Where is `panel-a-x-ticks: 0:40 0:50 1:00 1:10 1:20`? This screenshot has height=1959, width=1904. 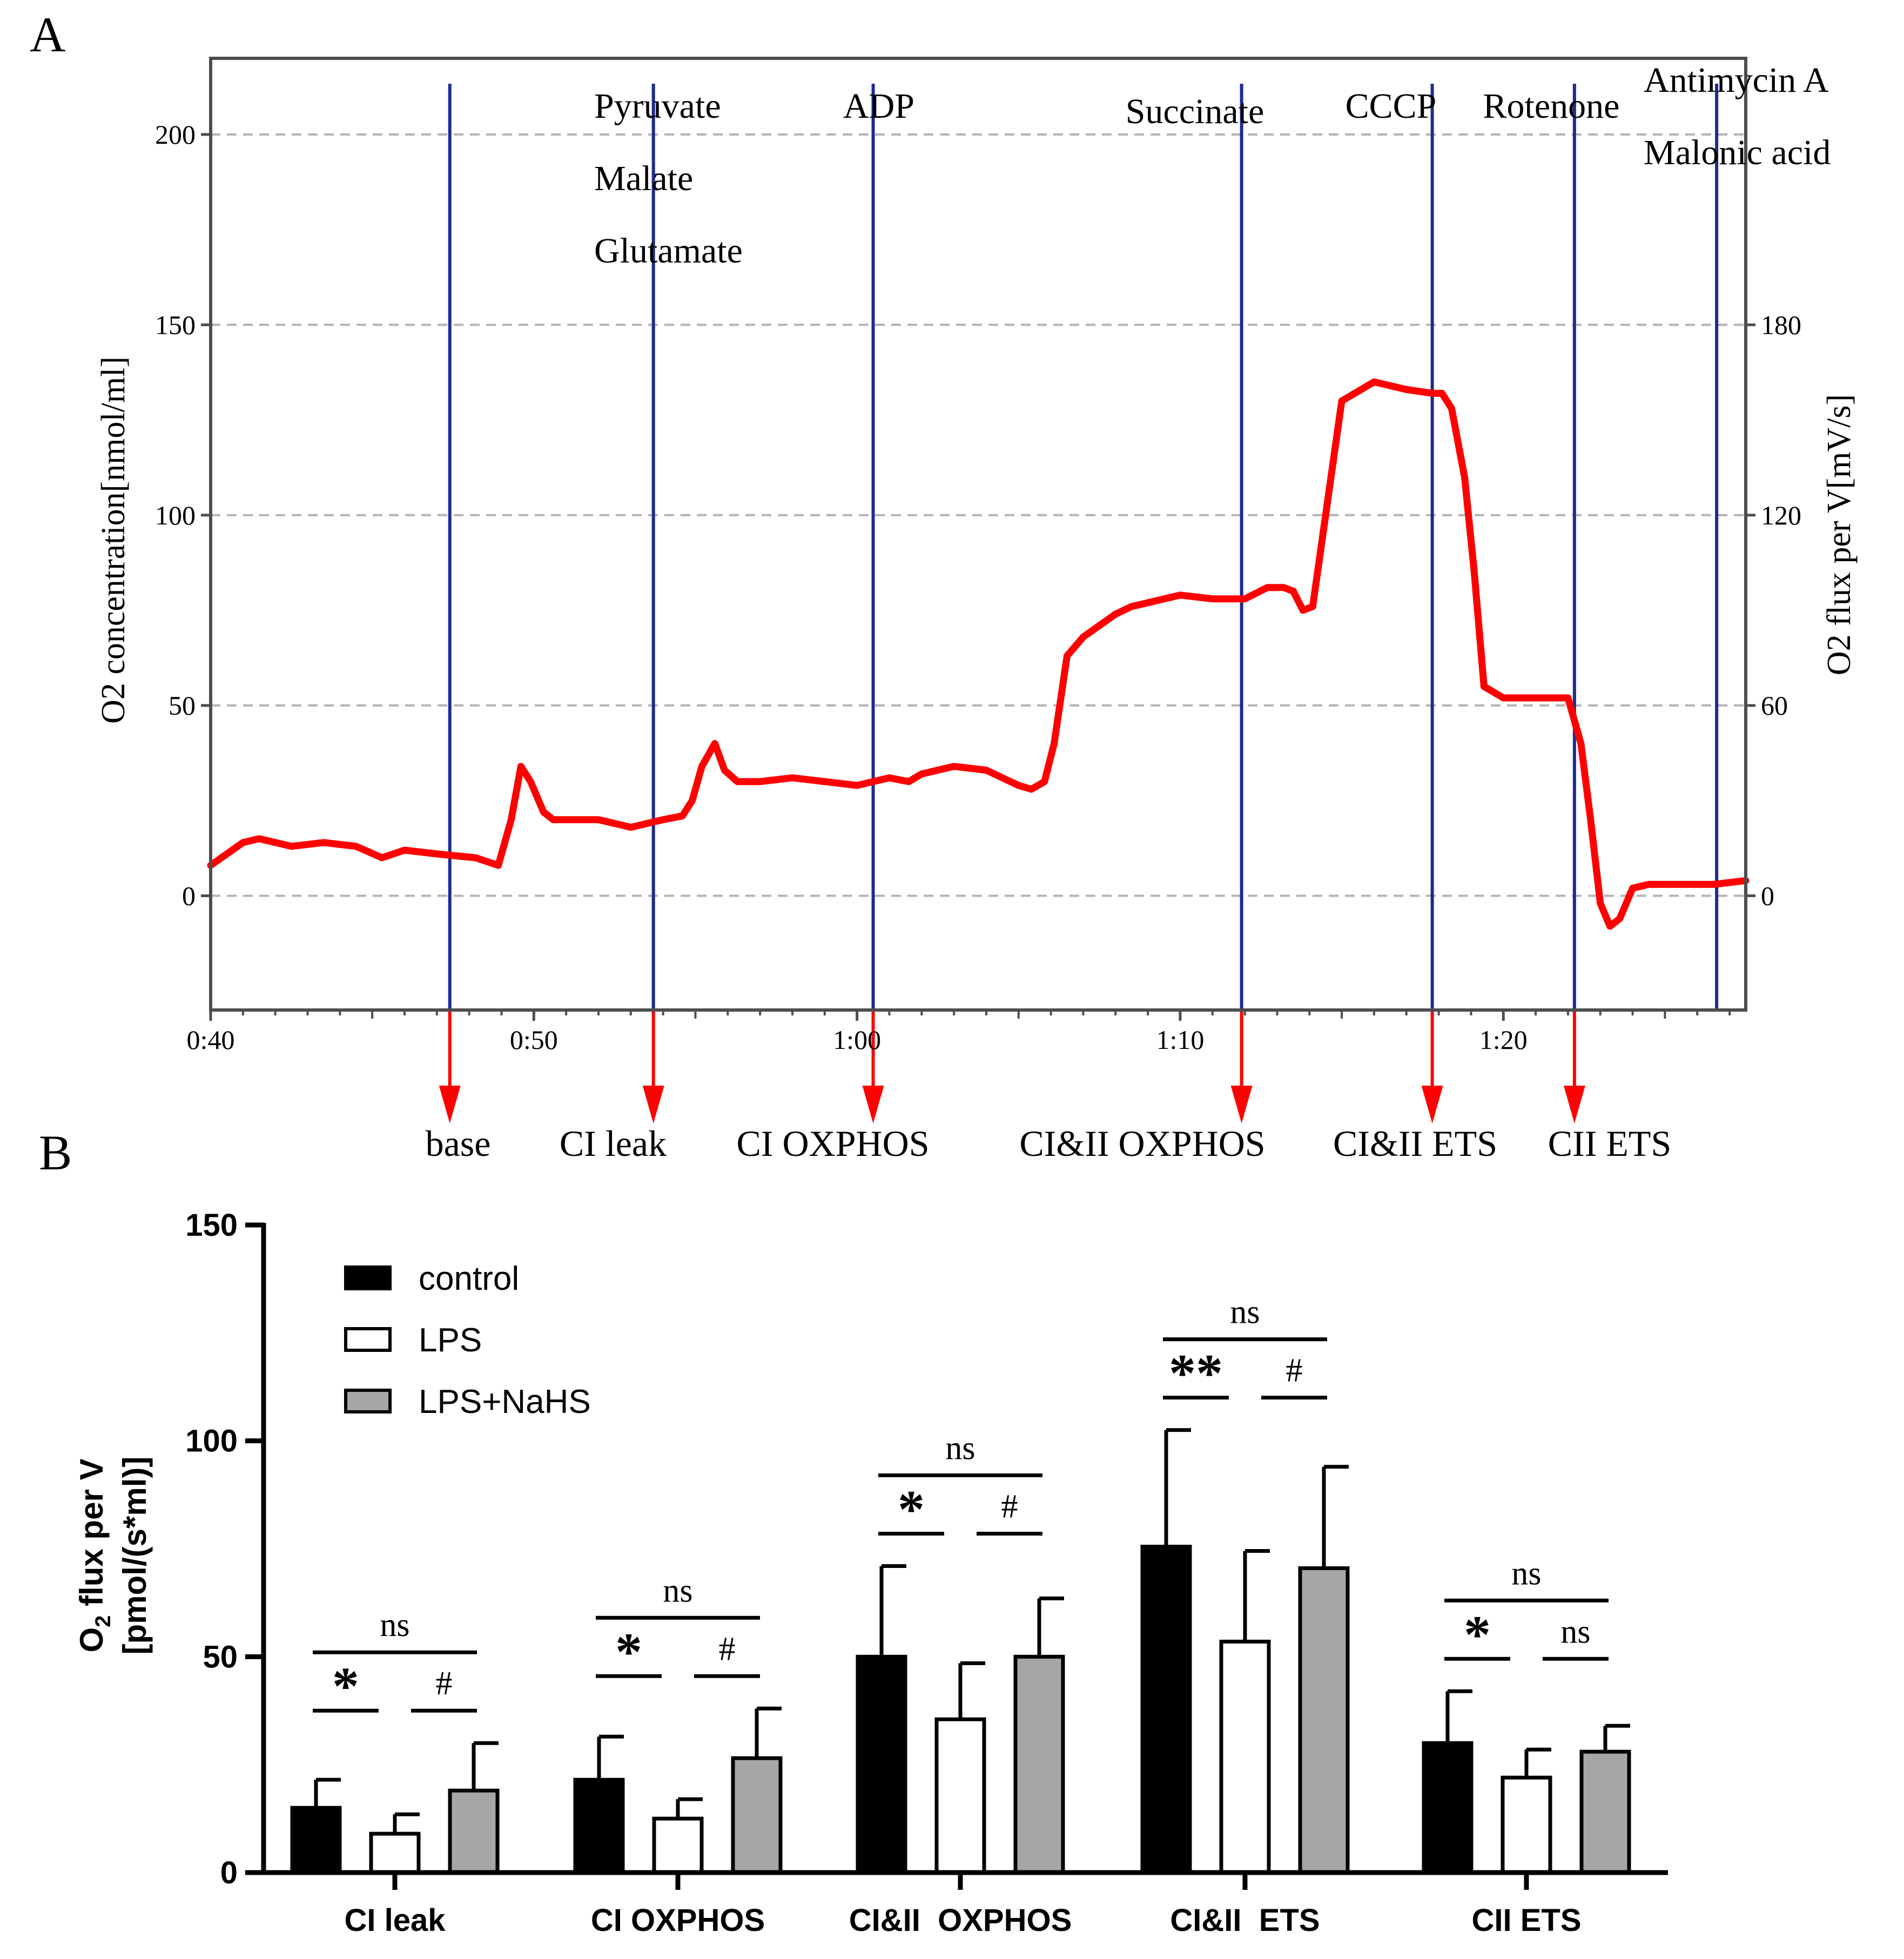
panel-a-x-ticks: 0:40 0:50 1:00 1:10 1:20 is located at coordinates (959, 1032).